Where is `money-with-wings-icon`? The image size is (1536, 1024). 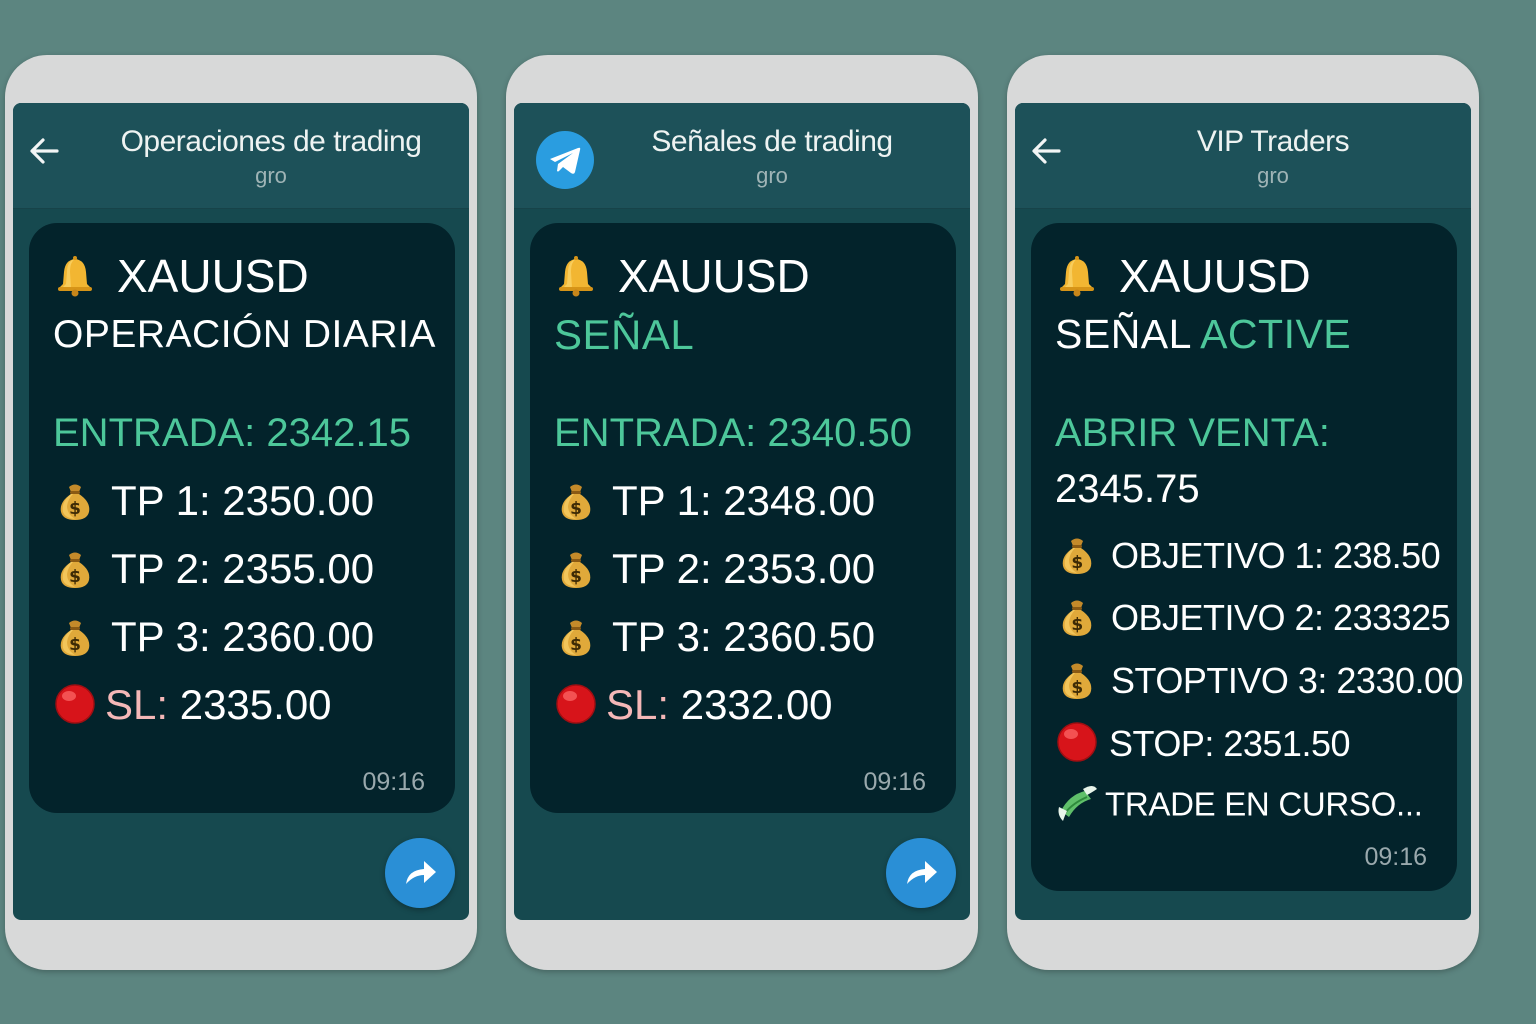
money-with-wings-icon is located at coordinates (1077, 803).